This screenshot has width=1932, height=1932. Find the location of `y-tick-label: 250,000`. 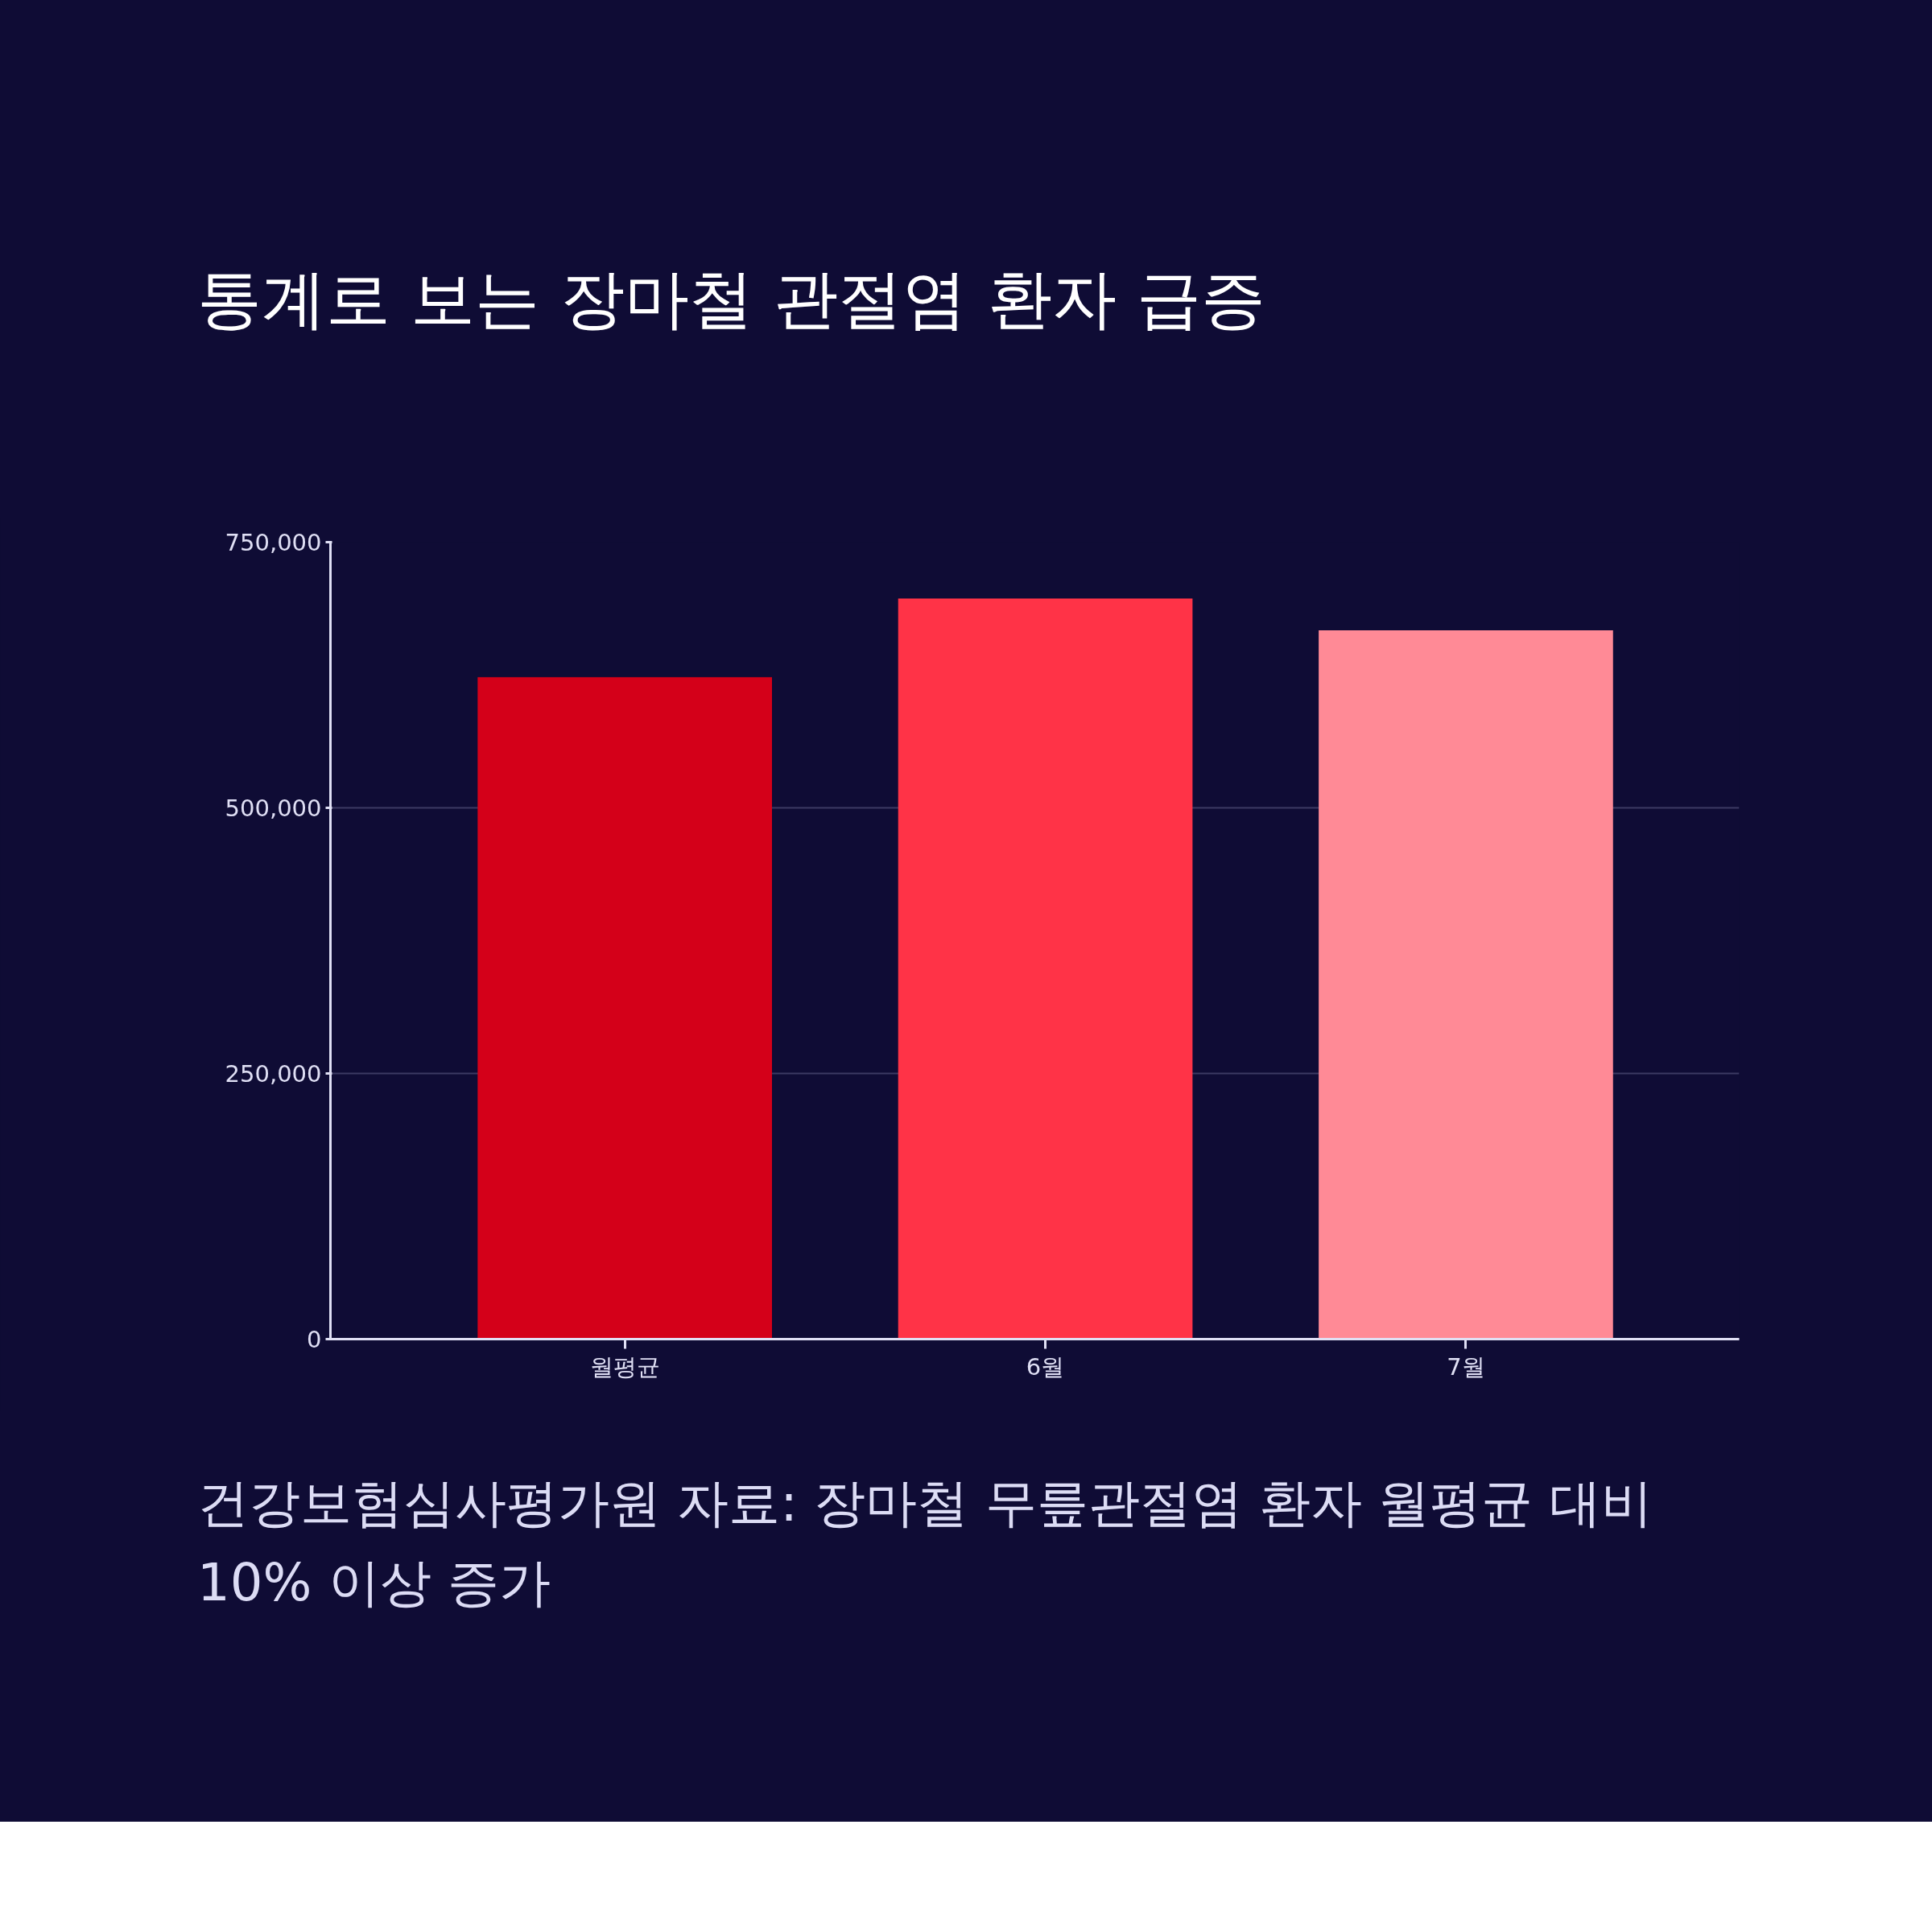

y-tick-label: 250,000 is located at coordinates (273, 1074).